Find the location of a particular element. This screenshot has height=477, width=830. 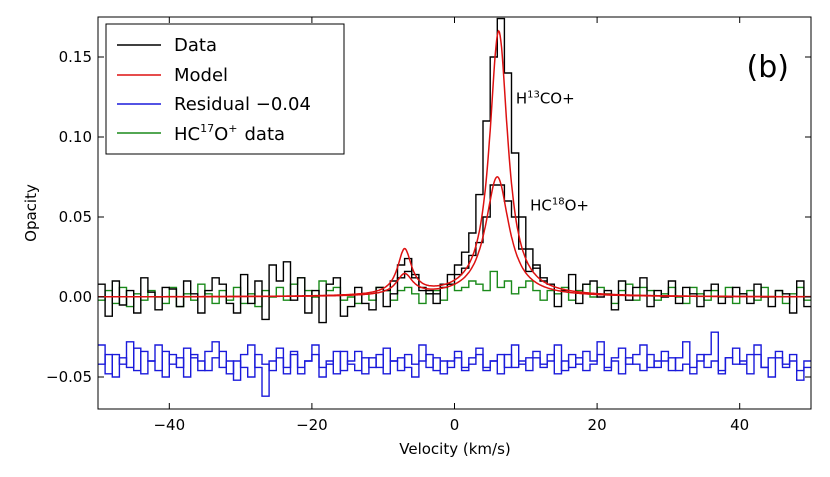

panel-label: (b) is located at coordinates (768, 67).